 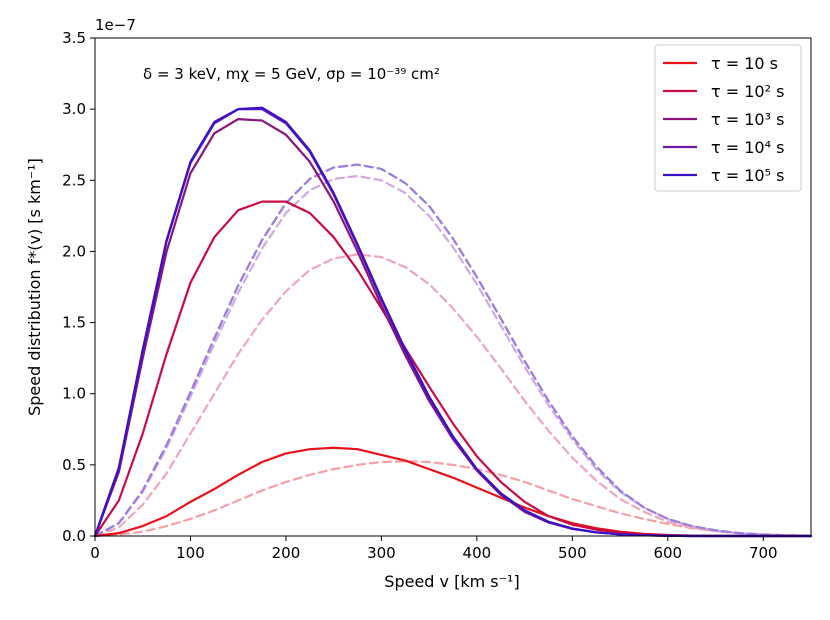 What do you see at coordinates (763, 553) in the screenshot?
I see `x-tick-label: 700` at bounding box center [763, 553].